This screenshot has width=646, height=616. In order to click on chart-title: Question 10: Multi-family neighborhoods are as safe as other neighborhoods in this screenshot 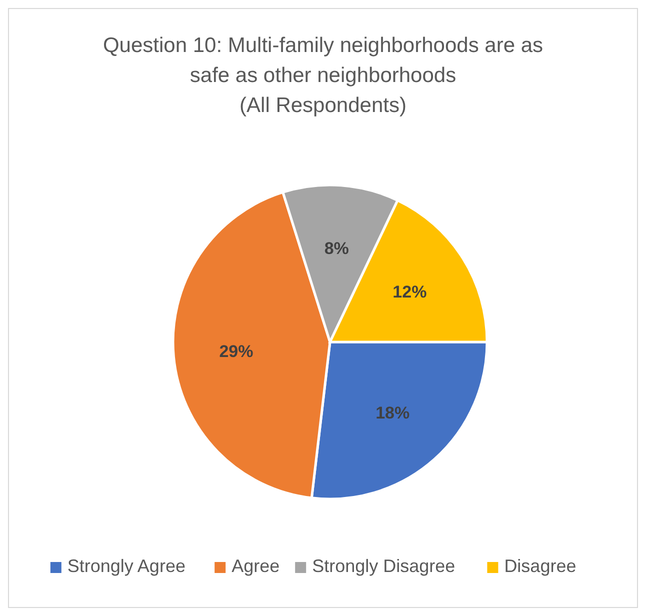, I will do `click(323, 60)`.